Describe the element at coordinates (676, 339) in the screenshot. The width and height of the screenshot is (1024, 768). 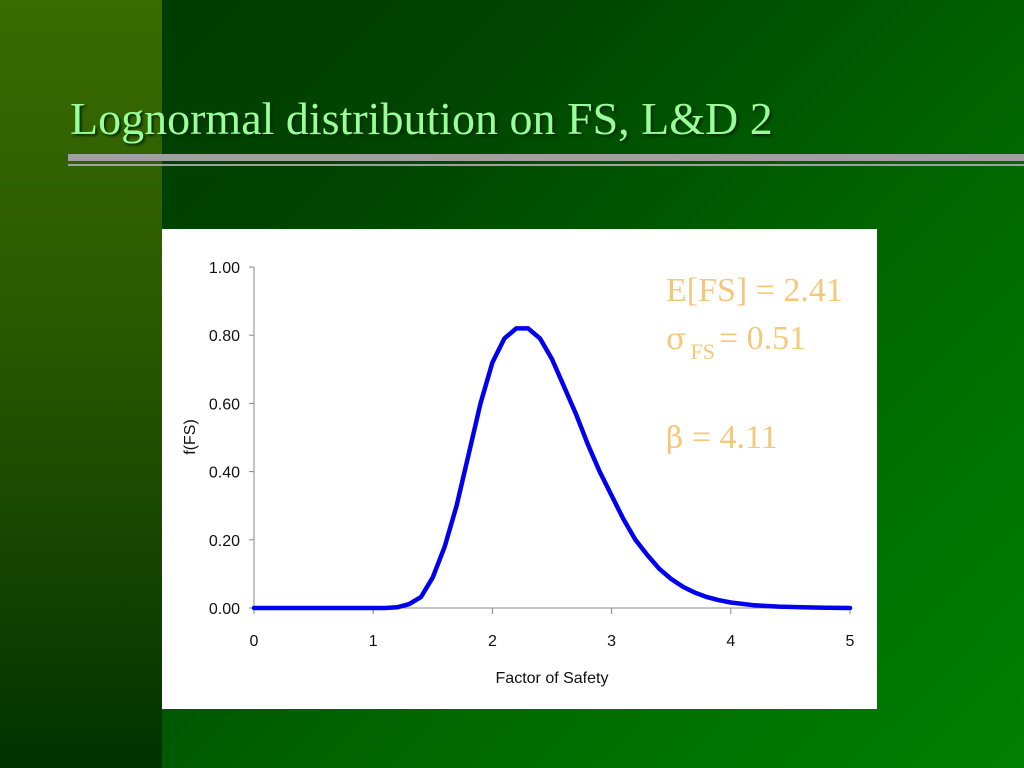
I see `sigma-symbol: σ` at that location.